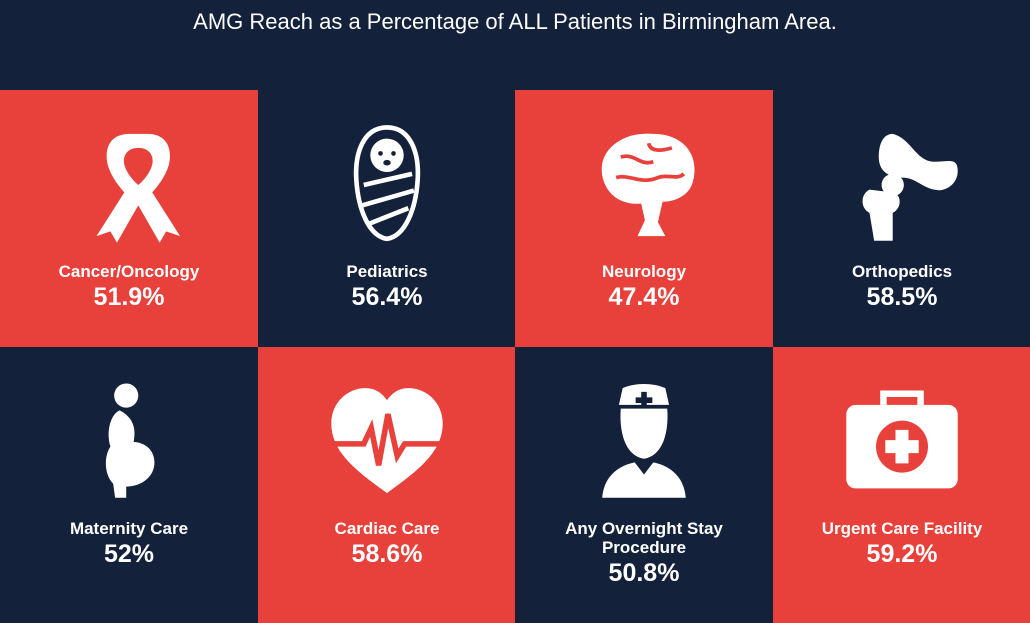 This screenshot has width=1030, height=623. I want to click on tile-value: 59.2%, so click(902, 554).